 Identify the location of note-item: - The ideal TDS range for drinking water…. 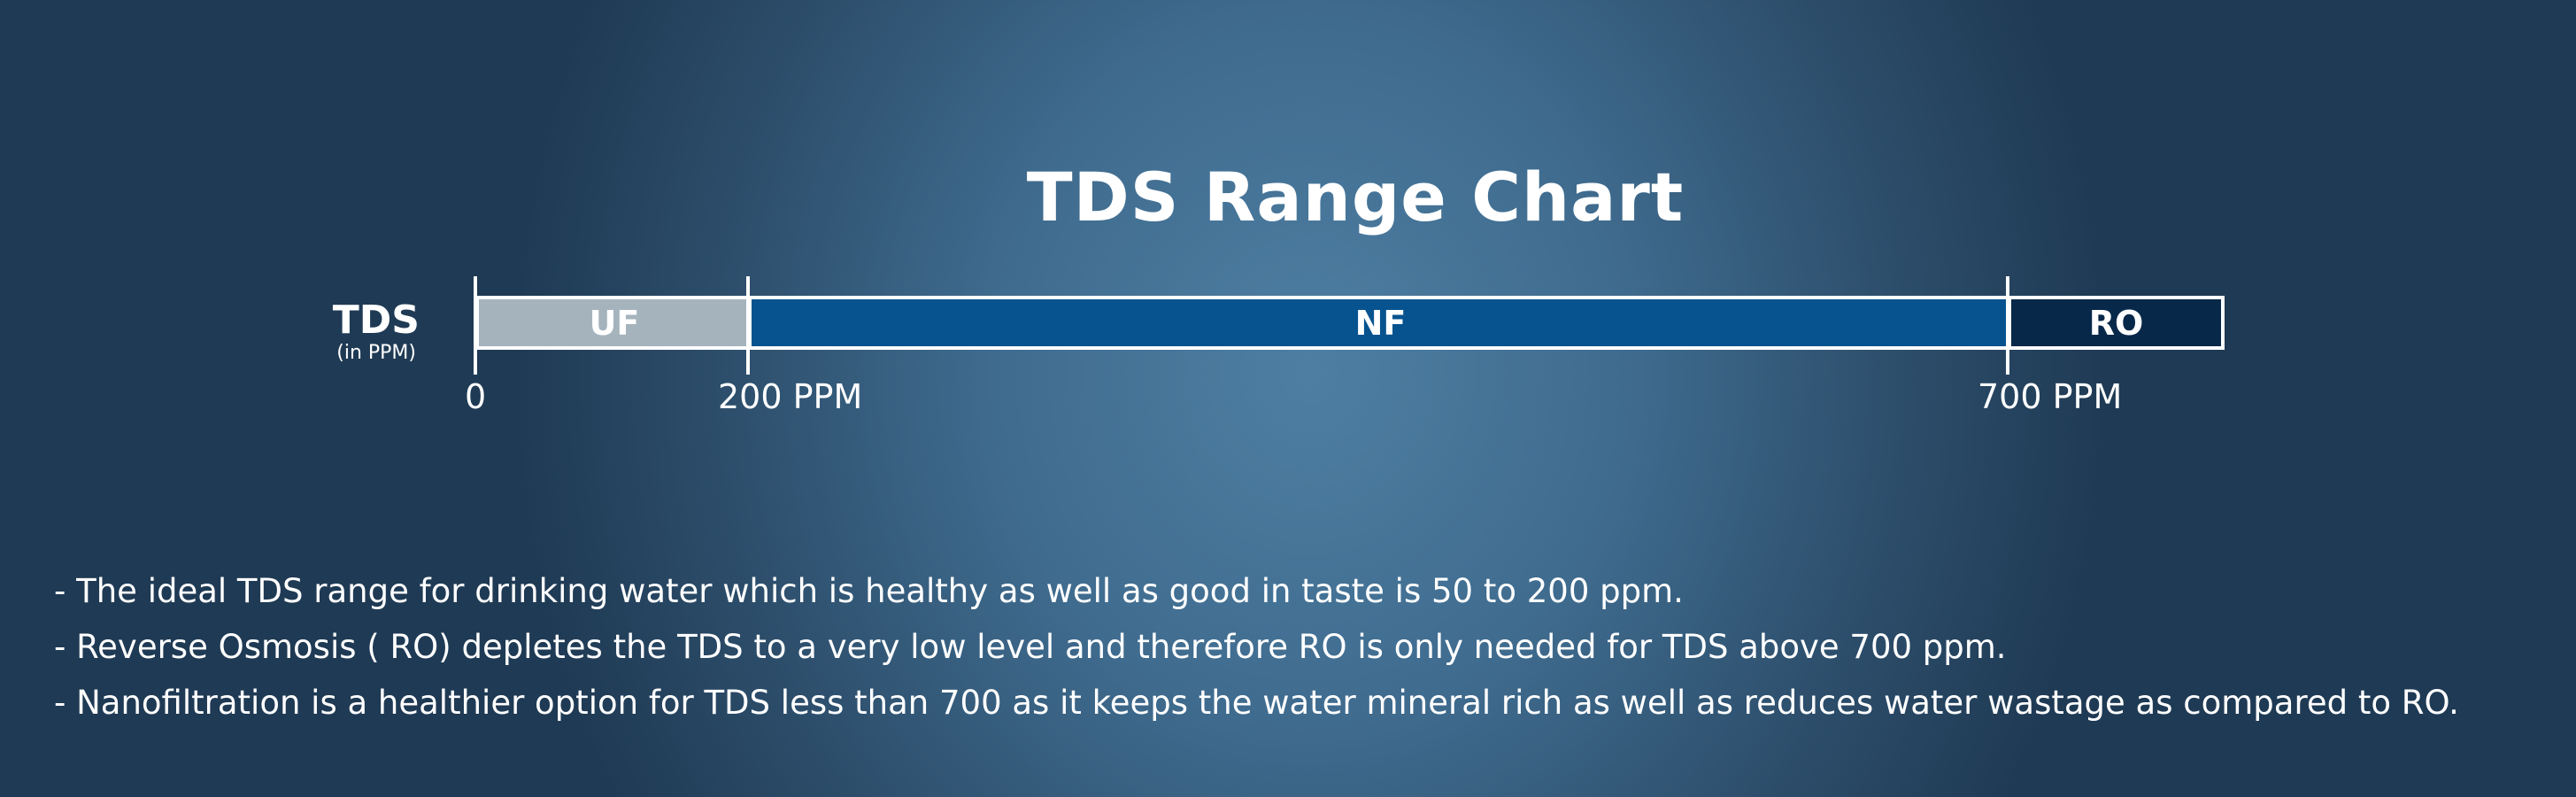
(869, 591).